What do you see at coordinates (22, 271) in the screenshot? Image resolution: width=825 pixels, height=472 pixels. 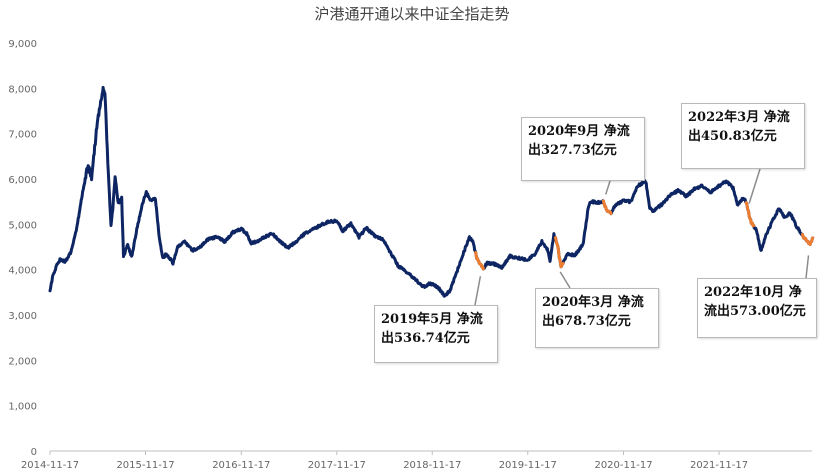 I see `y-tick-label: 4,000` at bounding box center [22, 271].